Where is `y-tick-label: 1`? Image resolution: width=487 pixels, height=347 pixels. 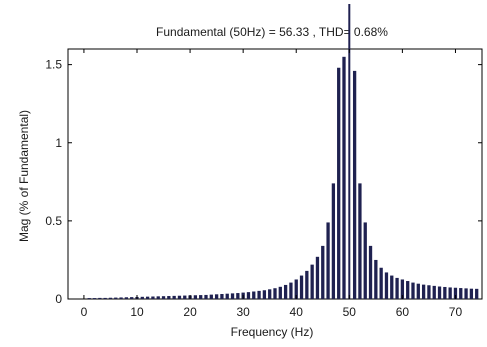 y-tick-label: 1 is located at coordinates (58, 143).